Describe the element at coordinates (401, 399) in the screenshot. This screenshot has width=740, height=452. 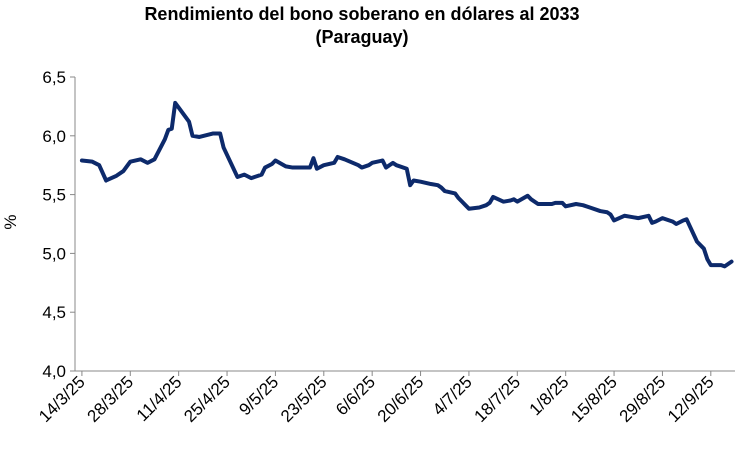
I see `x-tick-label: 20/6/25` at that location.